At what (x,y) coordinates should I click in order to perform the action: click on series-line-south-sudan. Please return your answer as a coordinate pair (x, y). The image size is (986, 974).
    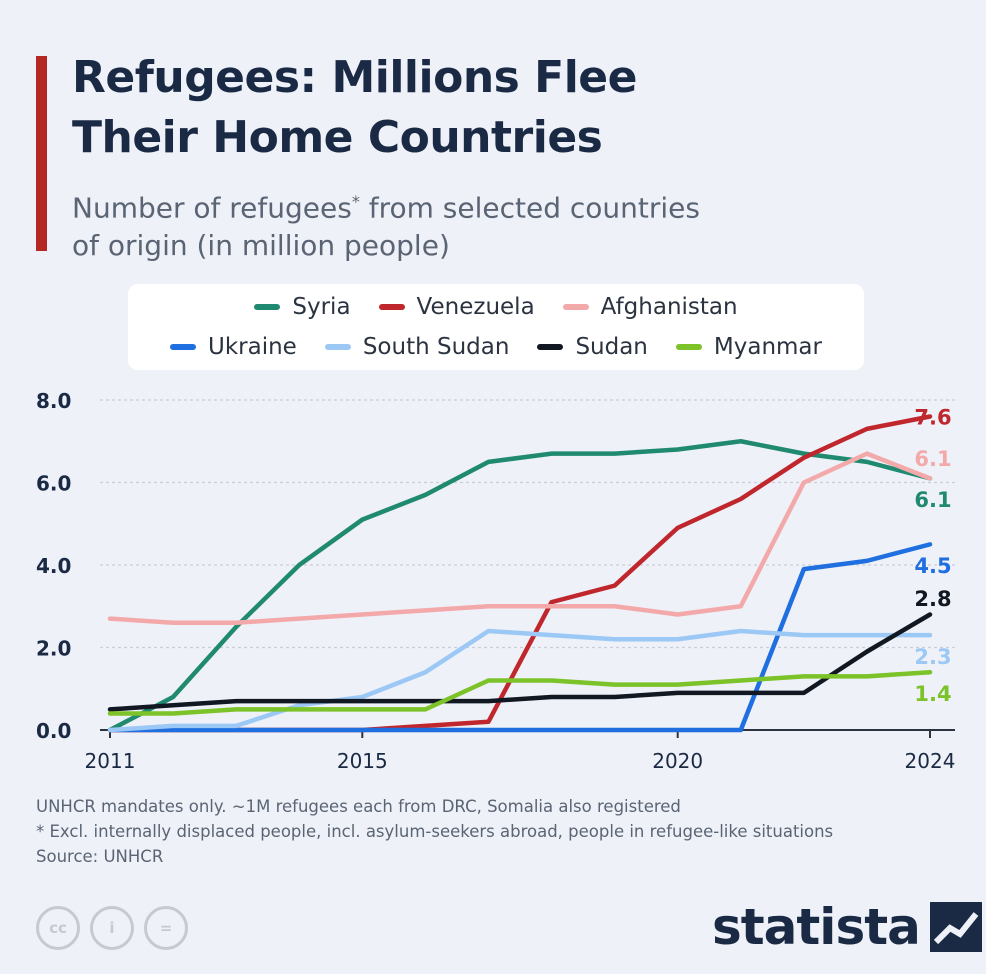
    Looking at the image, I should click on (520, 680).